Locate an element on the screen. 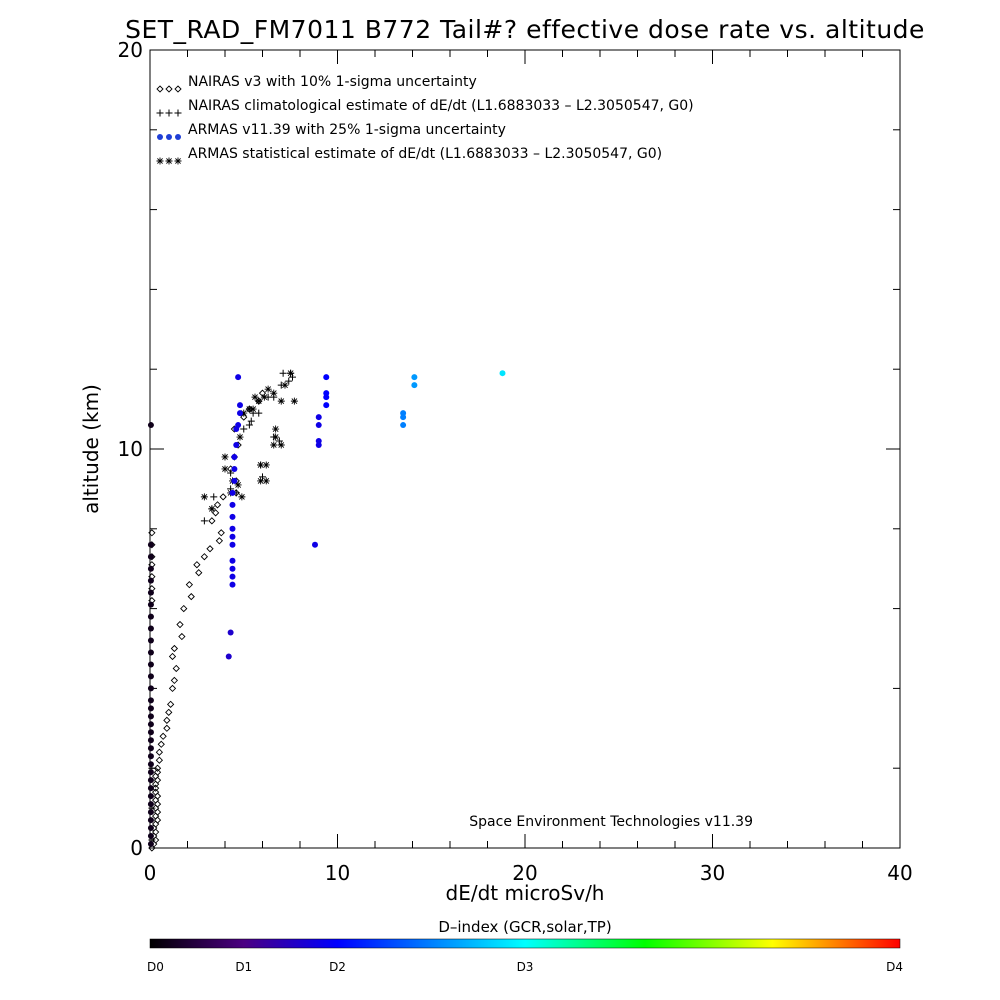  legend-marker-diamond is located at coordinates (160, 89).